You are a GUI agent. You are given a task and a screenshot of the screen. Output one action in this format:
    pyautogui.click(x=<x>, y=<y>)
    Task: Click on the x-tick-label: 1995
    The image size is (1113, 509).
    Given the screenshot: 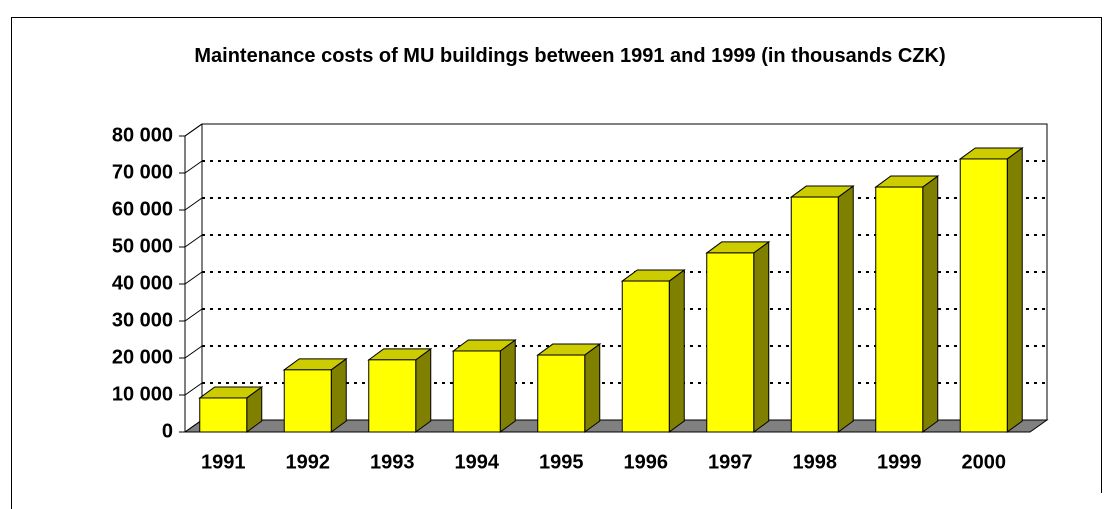 What is the action you would take?
    pyautogui.click(x=561, y=462)
    